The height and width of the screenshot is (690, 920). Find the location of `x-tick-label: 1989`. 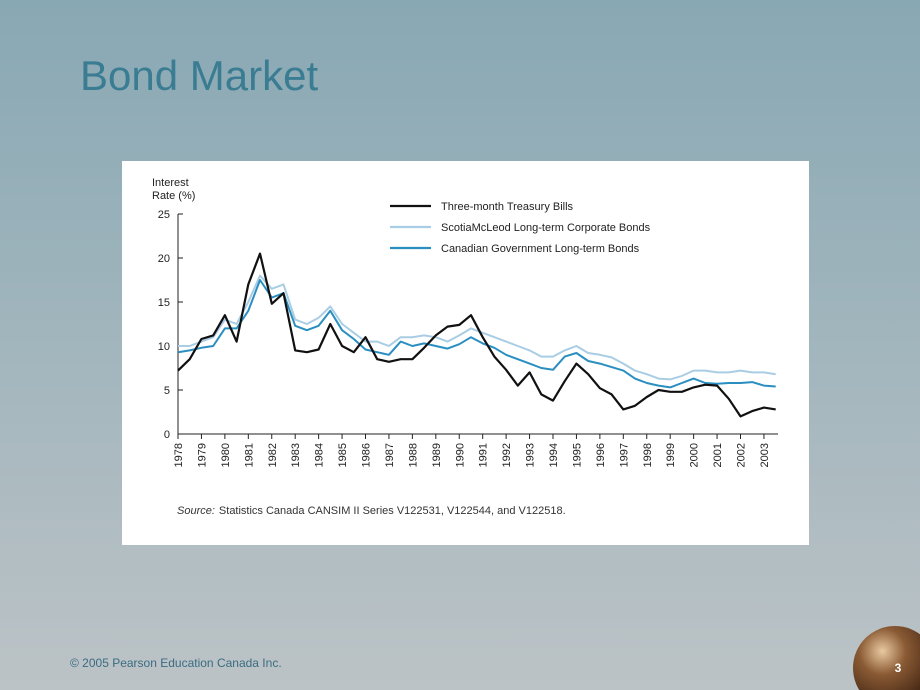

x-tick-label: 1989 is located at coordinates (437, 455).